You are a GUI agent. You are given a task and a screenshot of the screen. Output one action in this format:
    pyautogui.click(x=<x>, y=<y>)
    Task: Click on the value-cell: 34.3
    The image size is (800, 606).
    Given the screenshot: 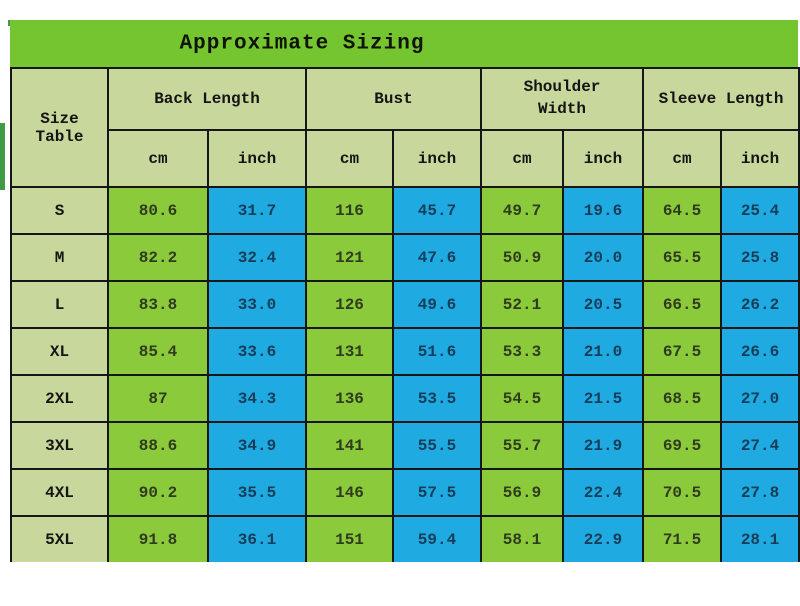 What is the action you would take?
    pyautogui.click(x=257, y=398)
    